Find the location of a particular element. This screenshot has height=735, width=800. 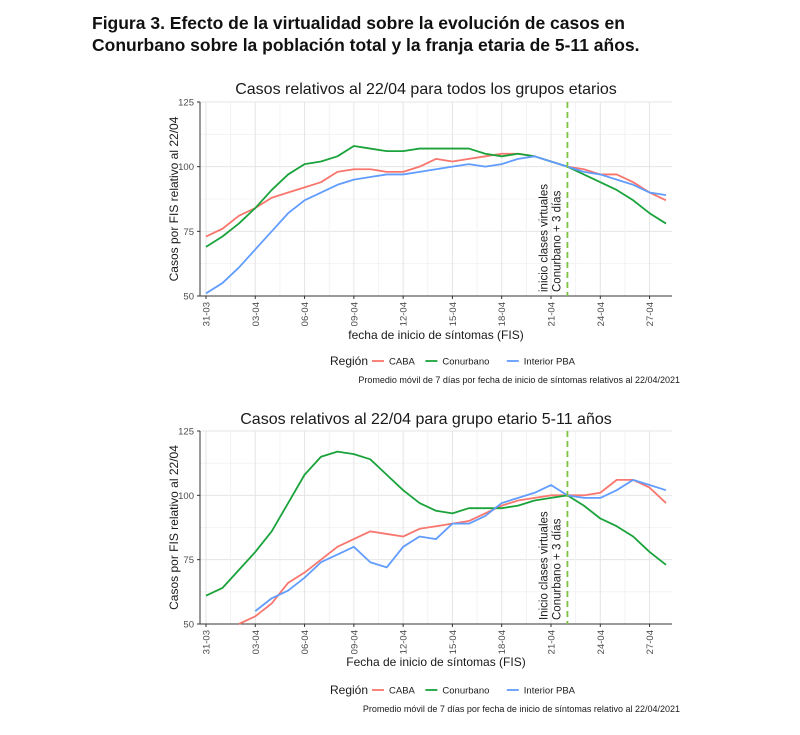

chart1-y-tick-label: 100 is located at coordinates (186, 167).